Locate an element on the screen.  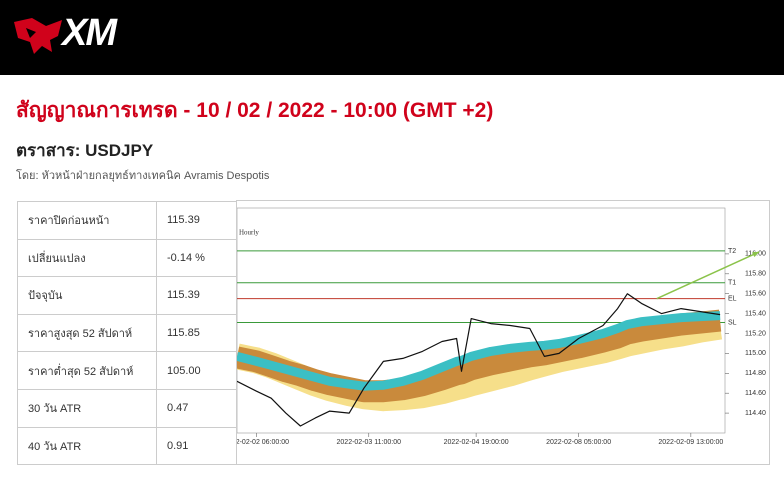
cell-label: ปัจจุบัน is located at coordinates (87, 295).